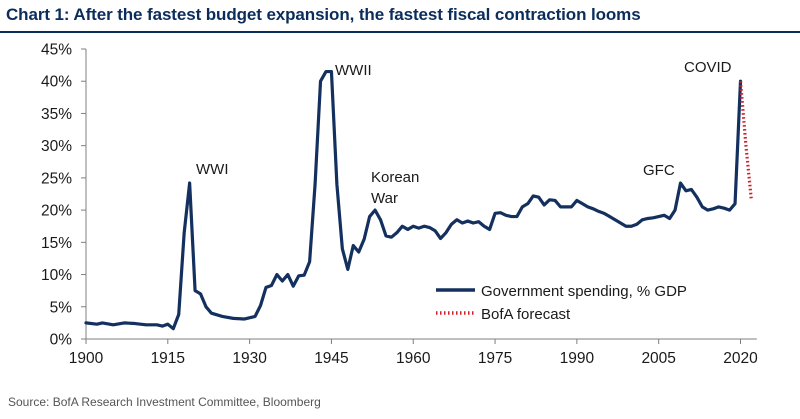 This screenshot has height=419, width=800. Describe the element at coordinates (746, 141) in the screenshot. I see `series-line-bofa-forecast` at that location.